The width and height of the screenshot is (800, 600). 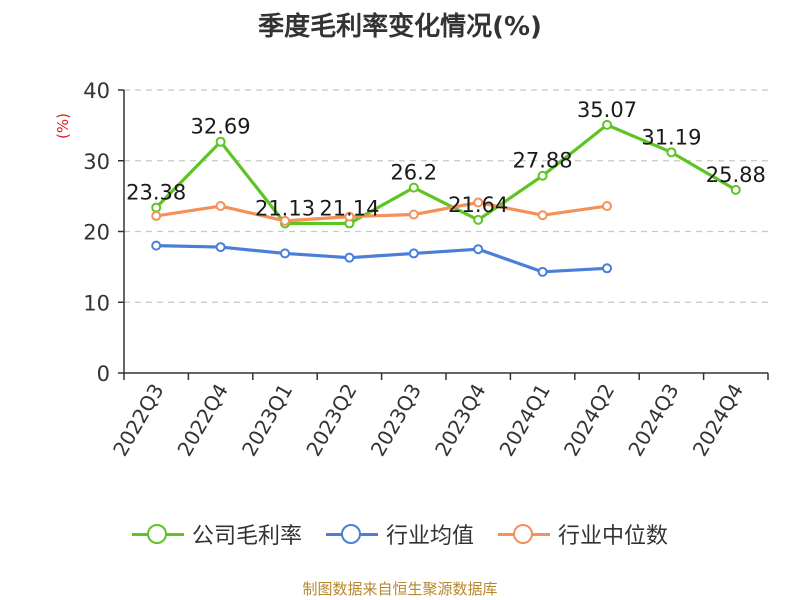 What do you see at coordinates (589, 420) in the screenshot?
I see `x-tick-label: 2024Q2` at bounding box center [589, 420].